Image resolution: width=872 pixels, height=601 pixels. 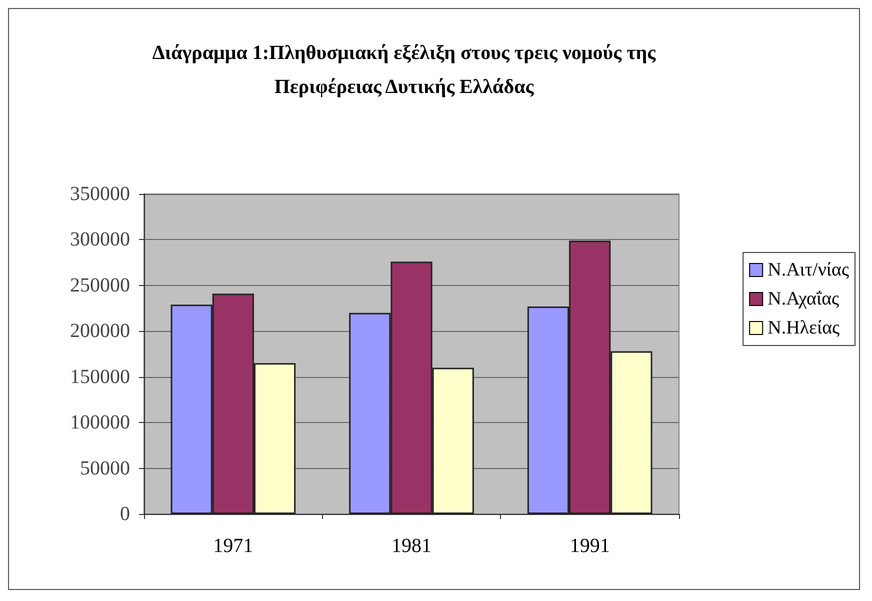 I want to click on x-tick-label: 1991, so click(x=590, y=546).